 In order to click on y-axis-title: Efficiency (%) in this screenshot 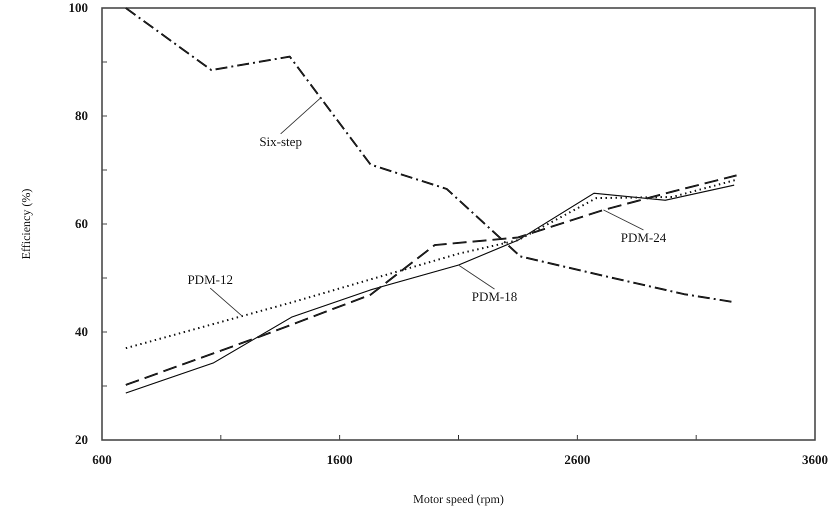, I will do `click(26, 224)`.